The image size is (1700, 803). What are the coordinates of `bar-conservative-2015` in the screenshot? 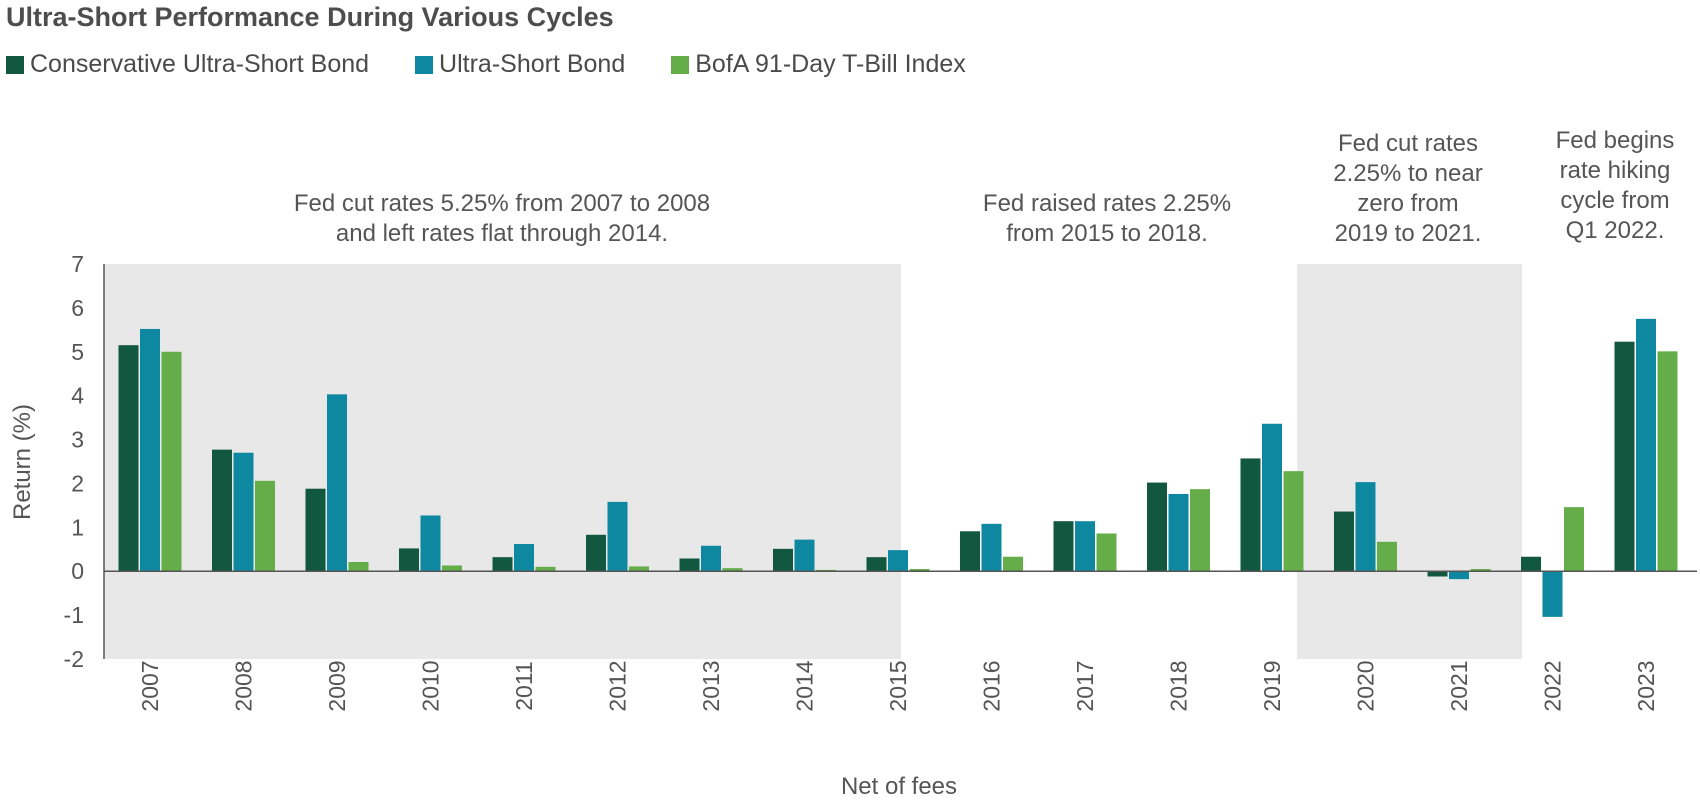 It's located at (876, 564).